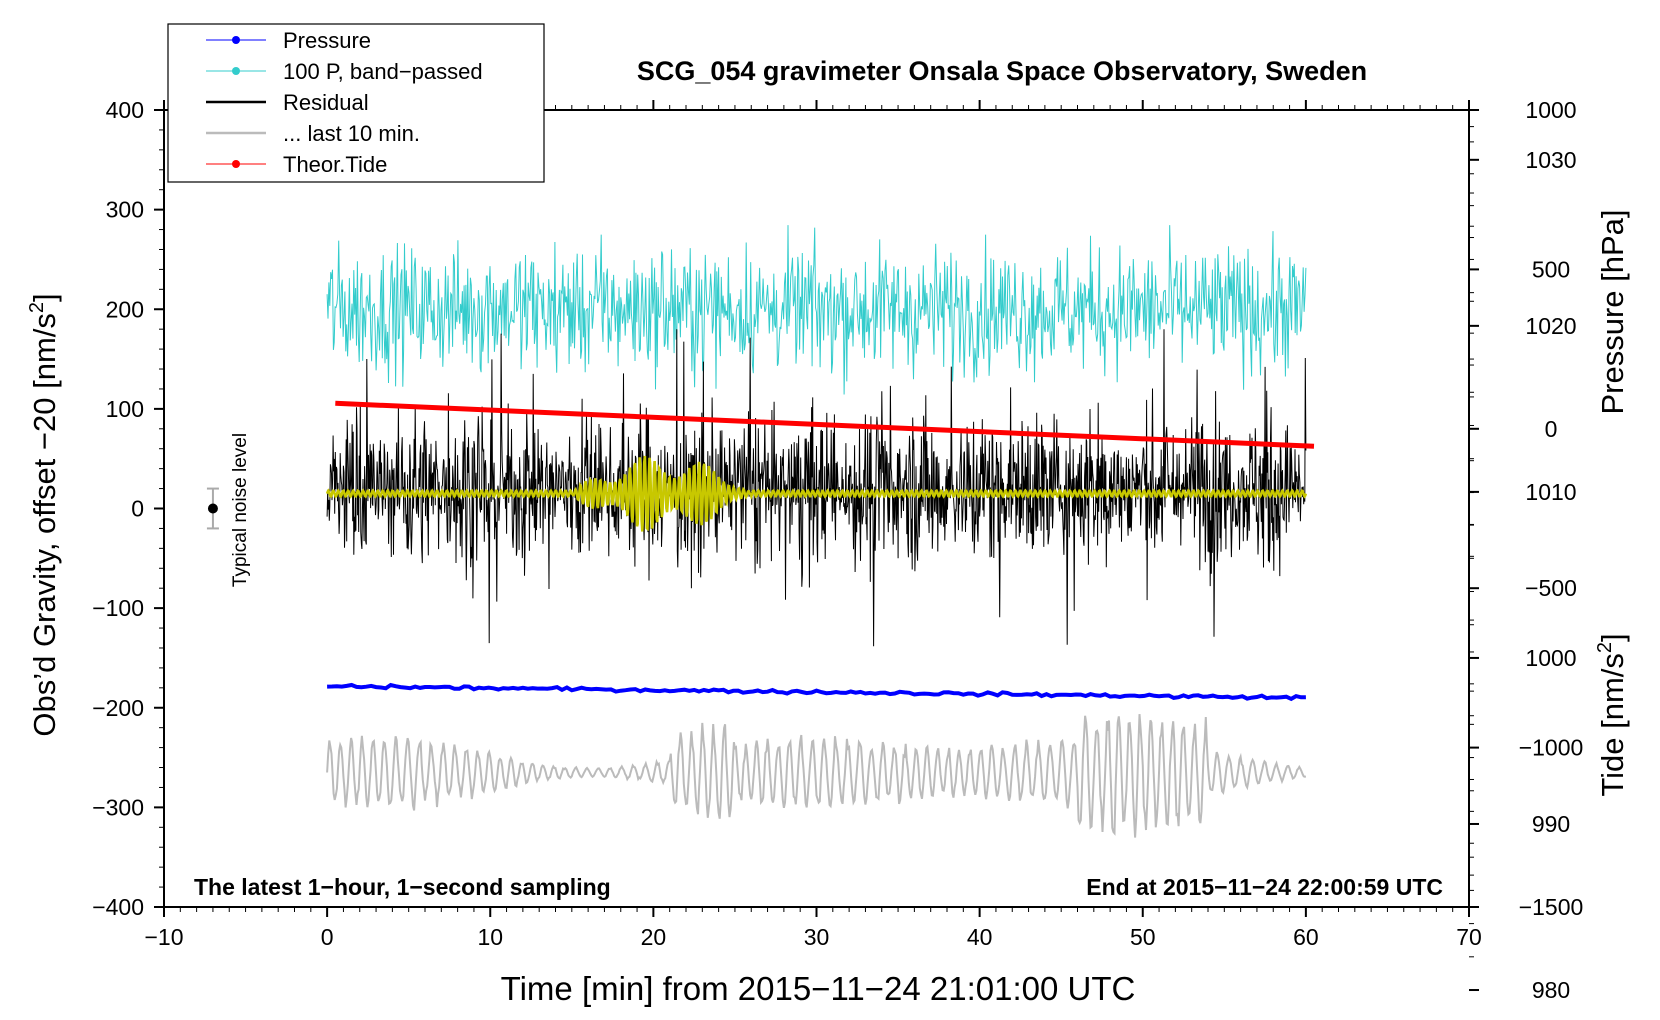 The height and width of the screenshot is (1020, 1660). I want to click on x-tick-label: 20, so click(654, 937).